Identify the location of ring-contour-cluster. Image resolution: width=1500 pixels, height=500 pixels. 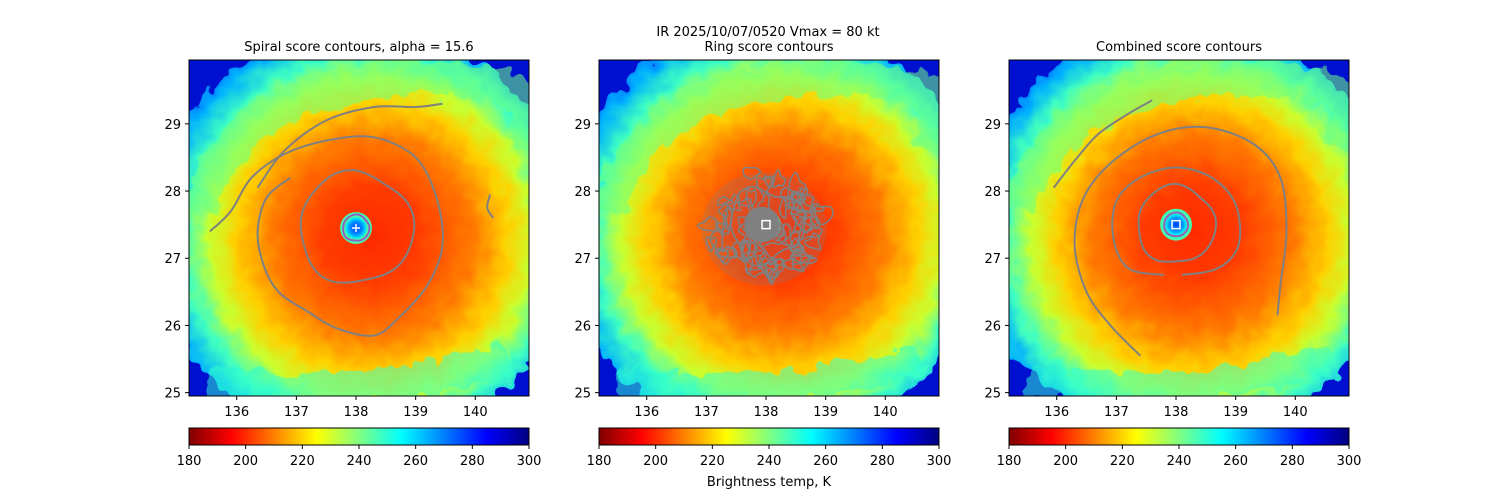
(765, 226).